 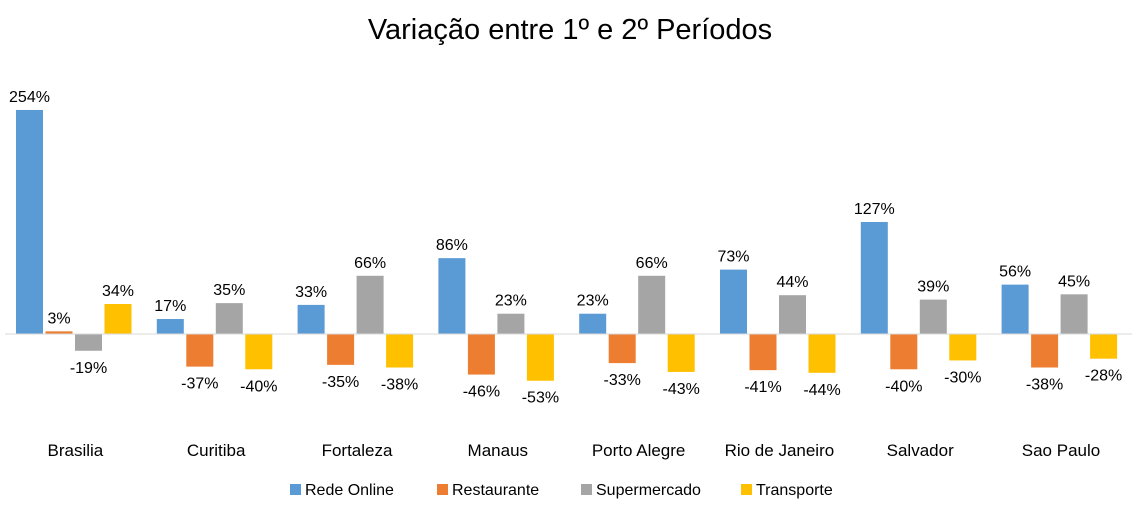 I want to click on data-label: 127%, so click(x=874, y=209).